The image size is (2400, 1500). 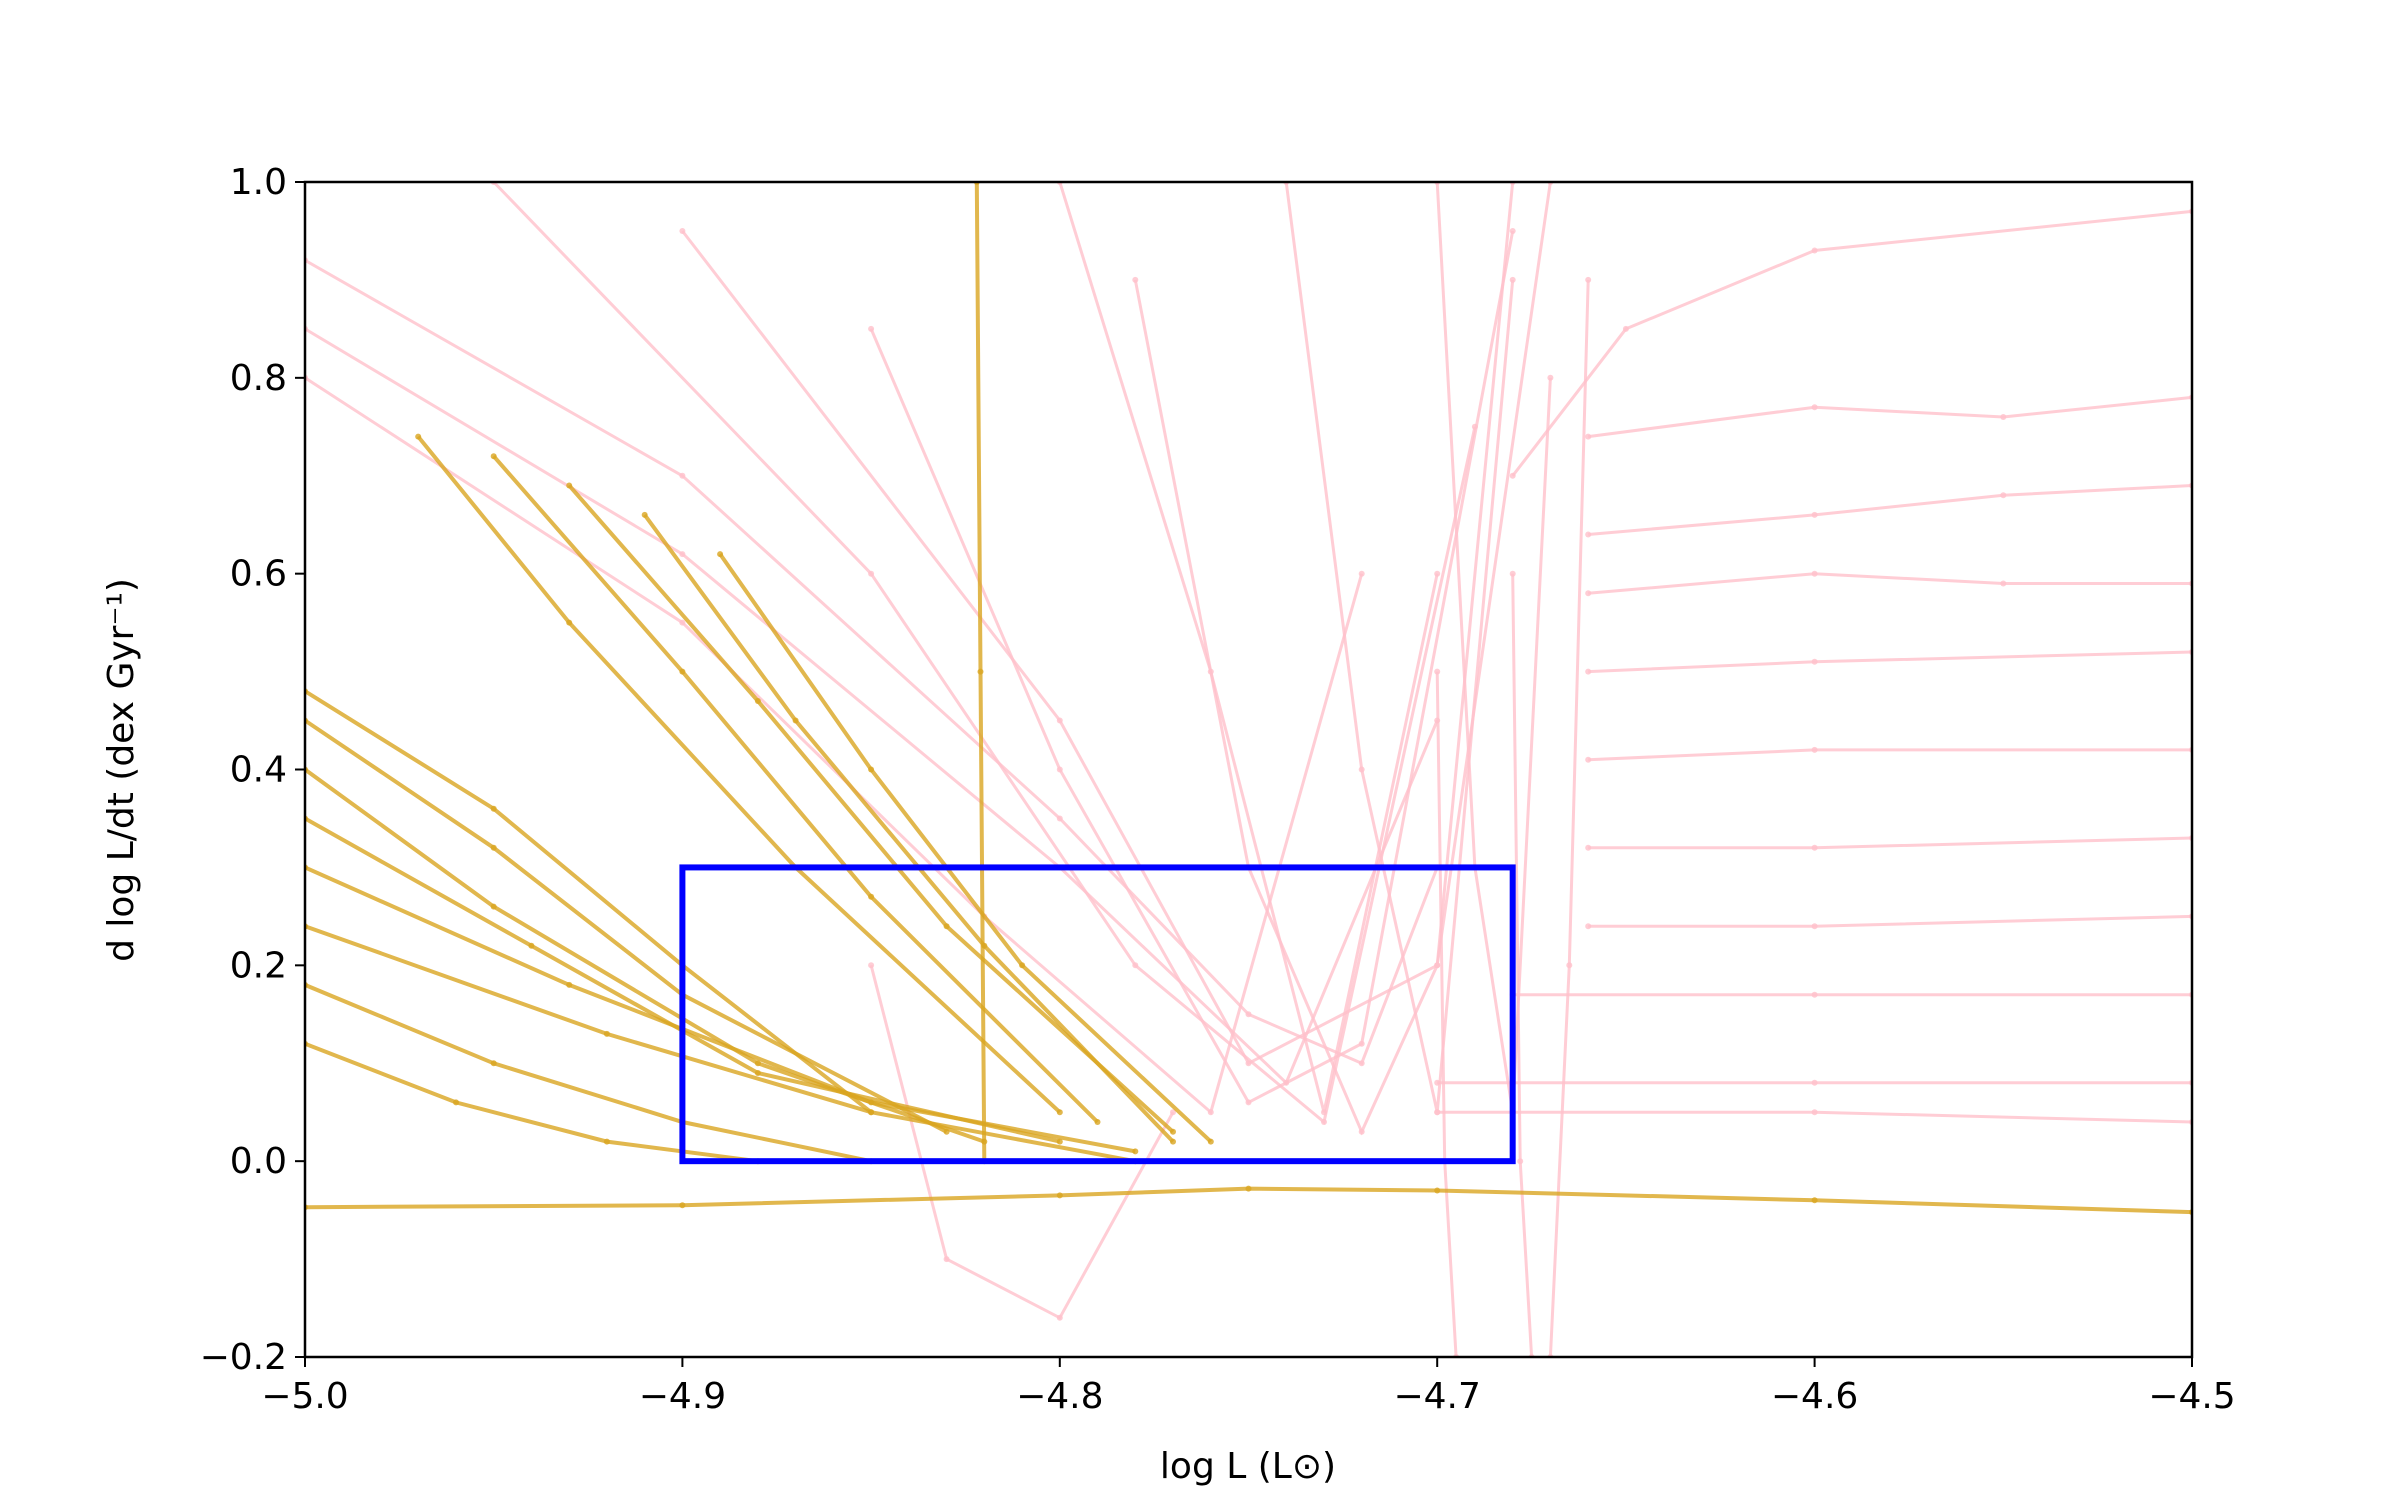 I want to click on highlight-layer, so click(x=1097, y=1014).